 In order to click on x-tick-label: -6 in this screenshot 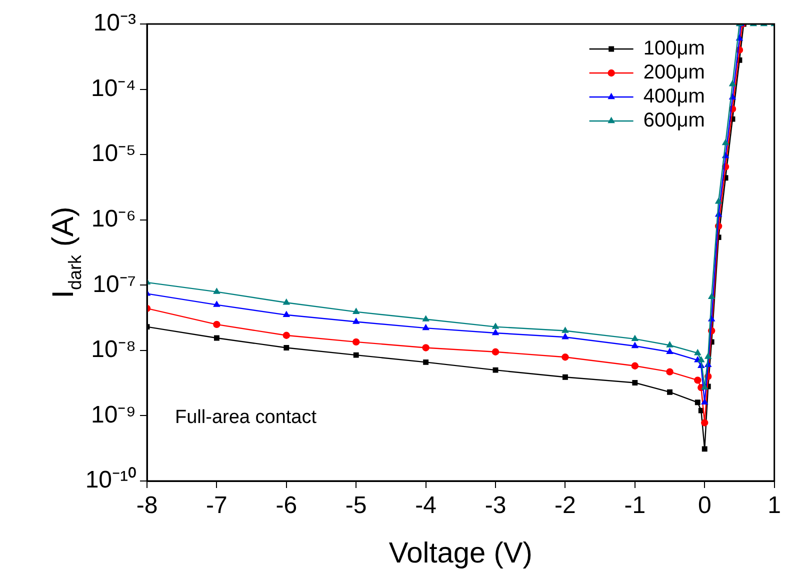, I will do `click(287, 506)`.